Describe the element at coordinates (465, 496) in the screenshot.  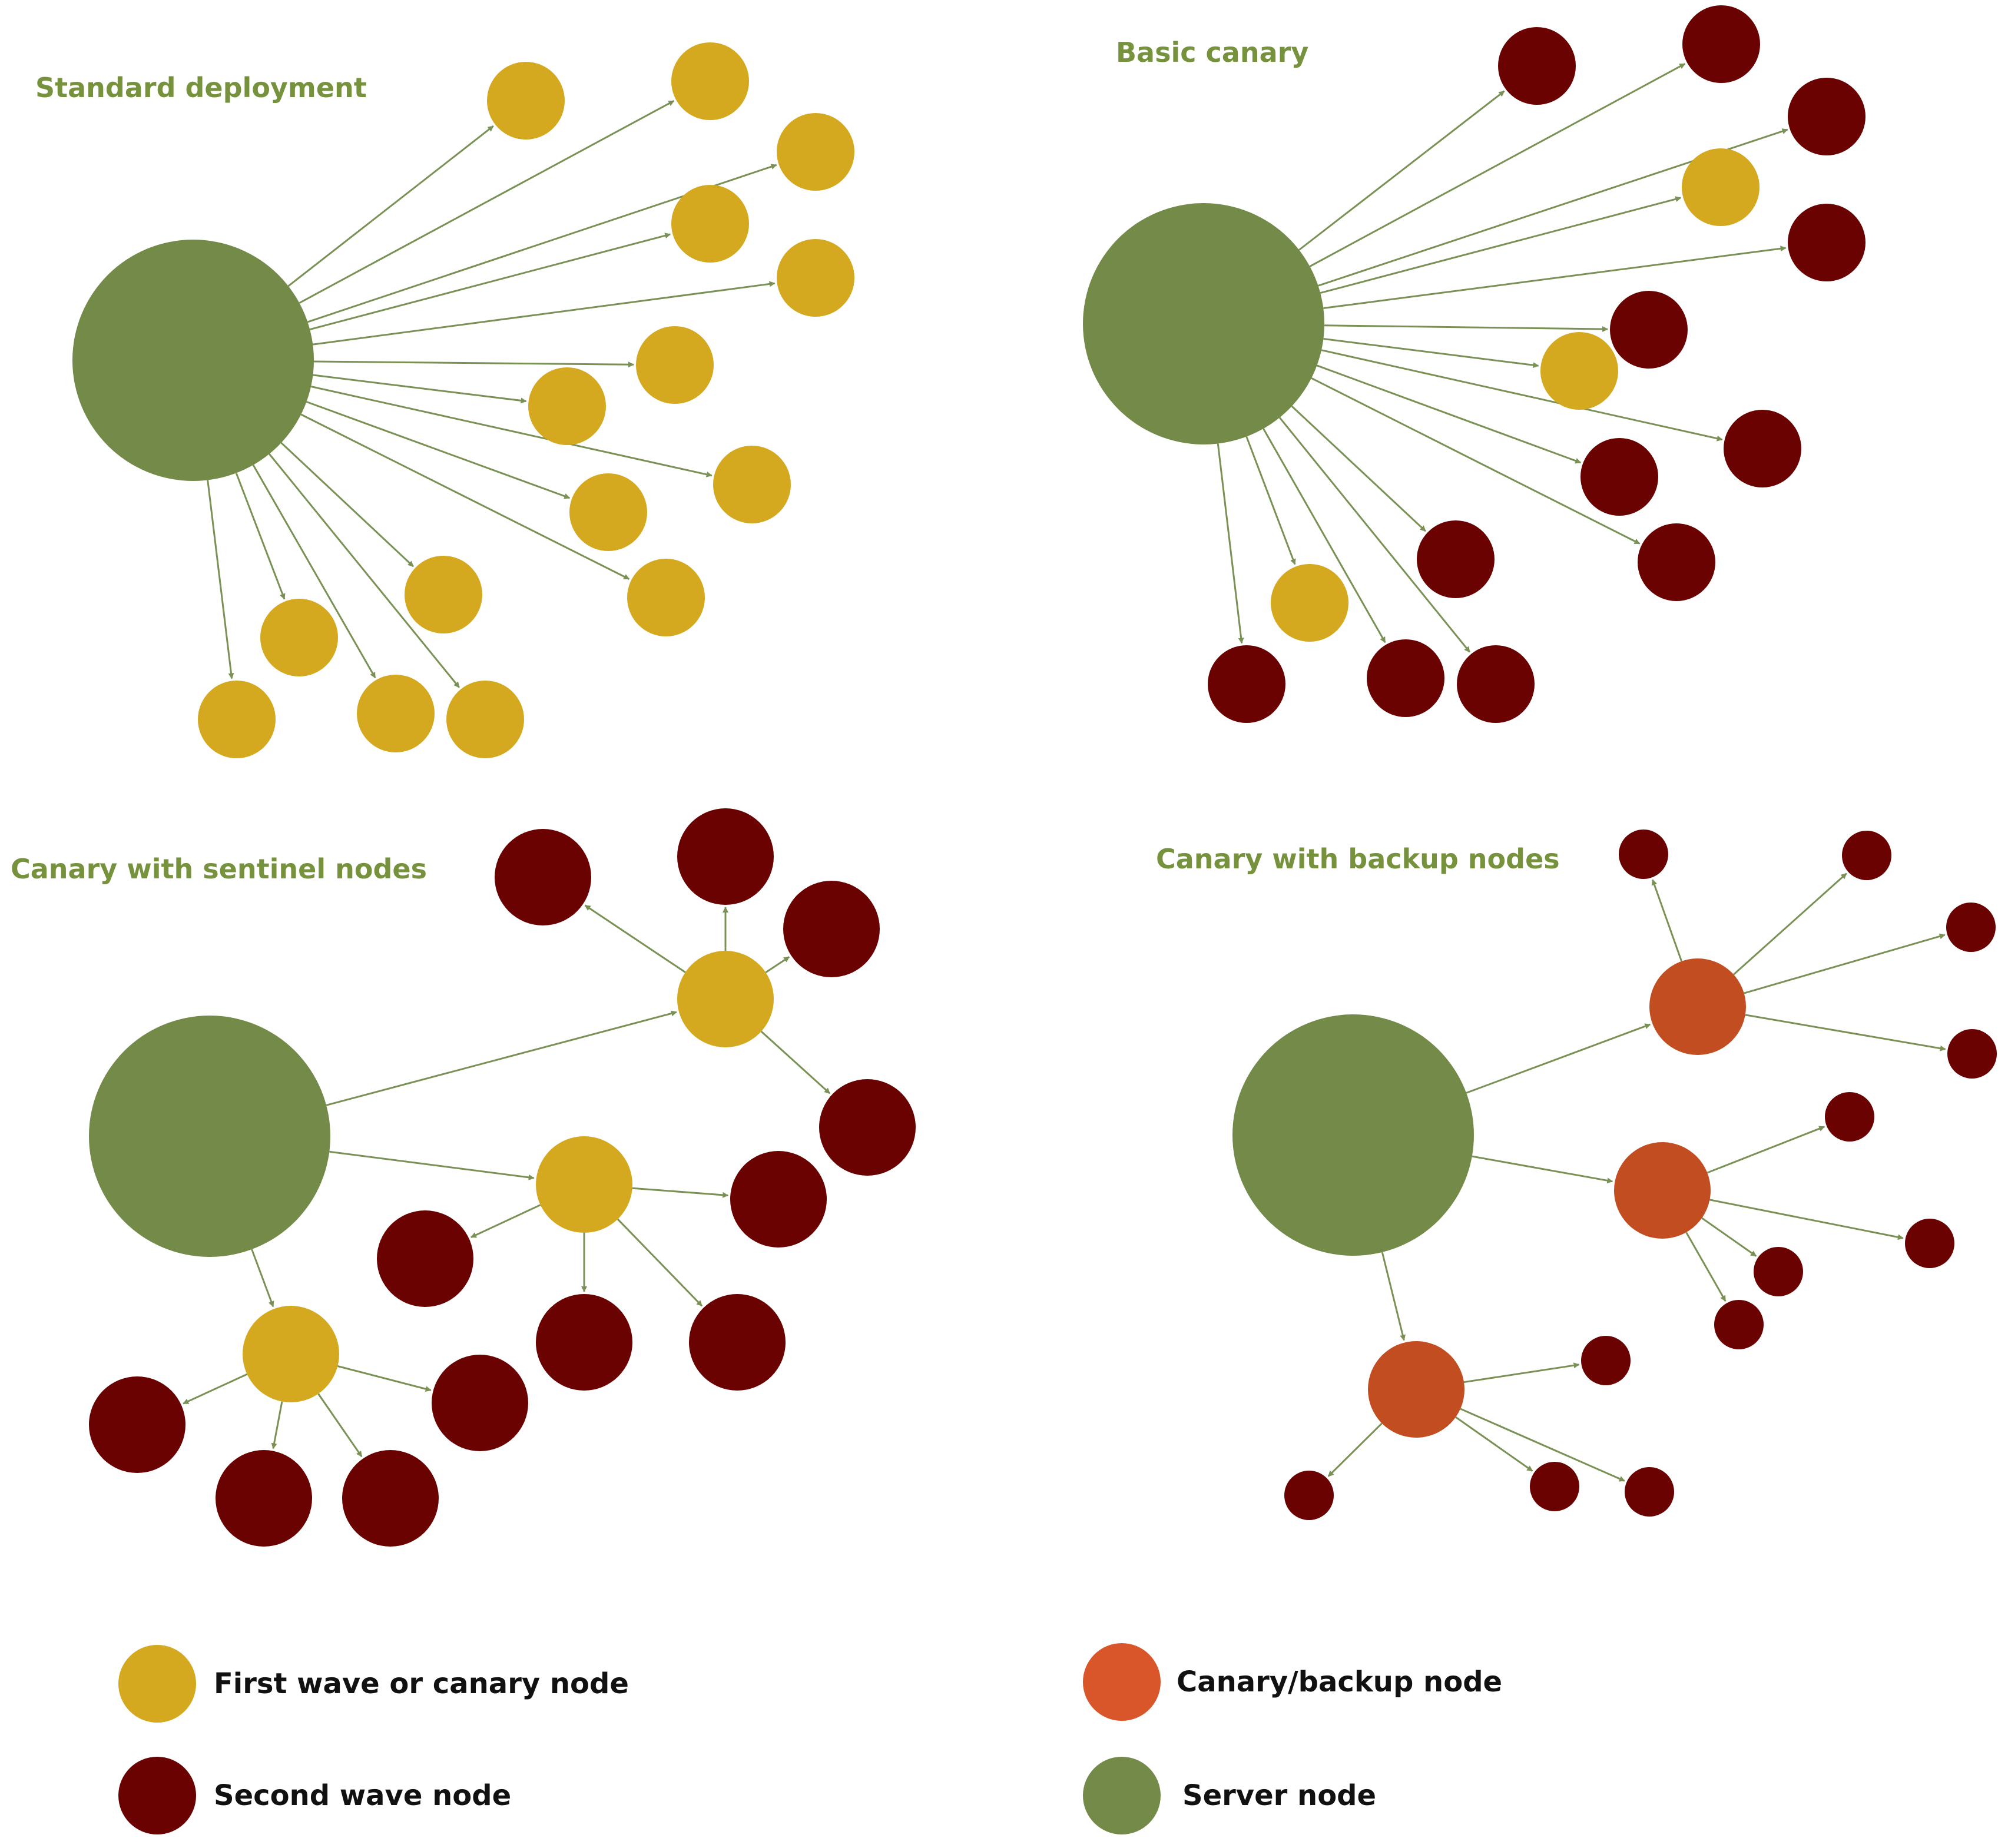
I see `edge-standard-s-a10` at that location.